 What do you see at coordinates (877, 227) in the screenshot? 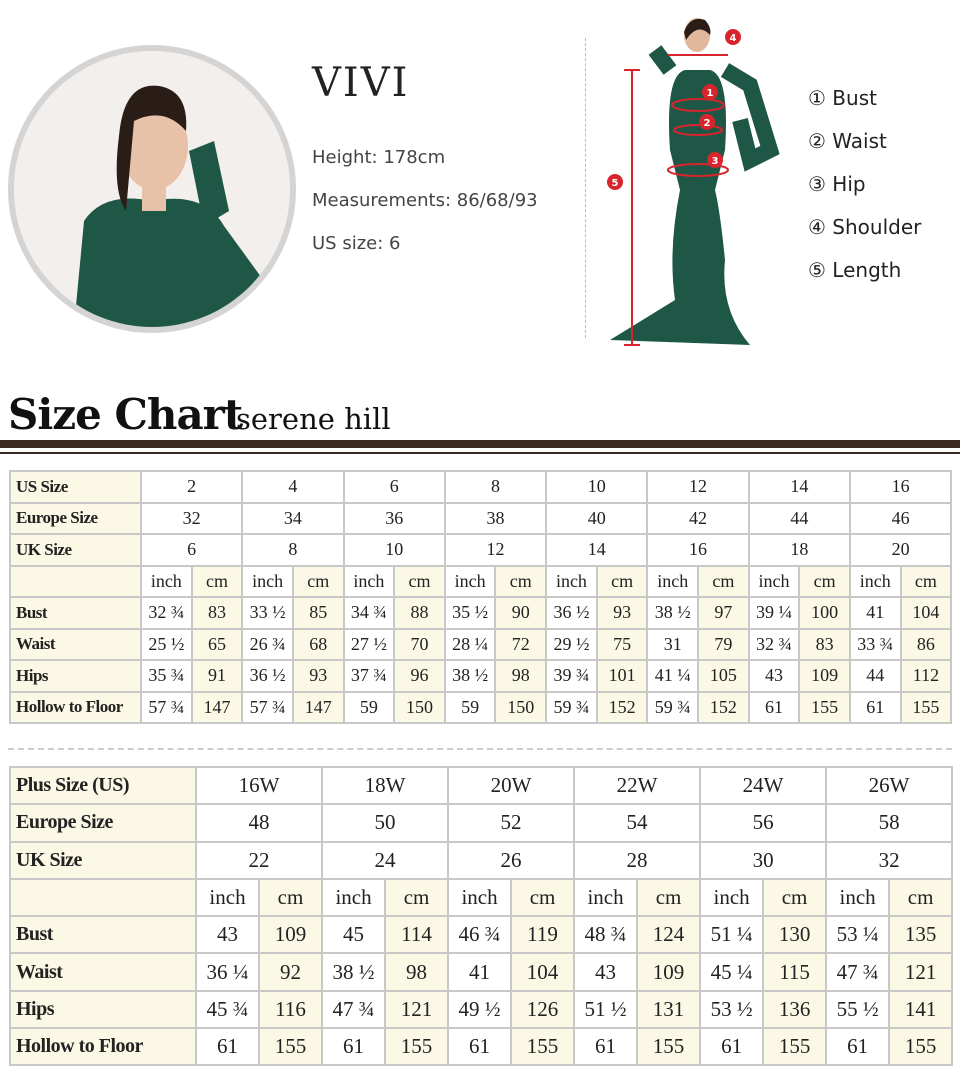
I see `legend-label: Shoulder` at bounding box center [877, 227].